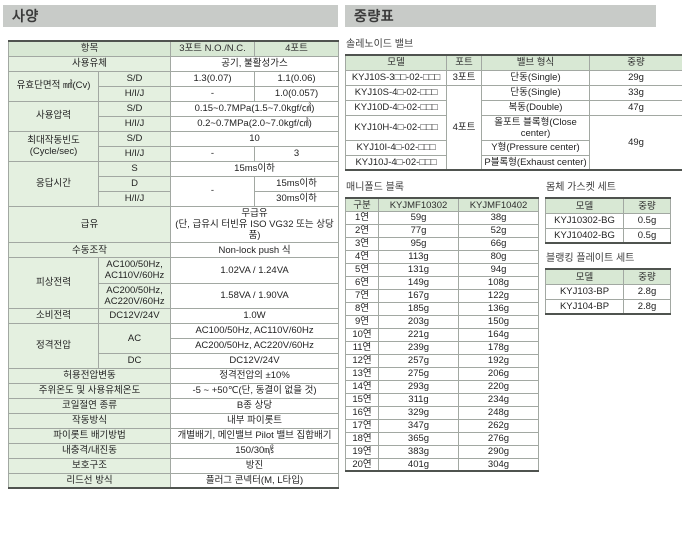  Describe the element at coordinates (255, 138) in the screenshot. I see `table-cell: 10` at that location.